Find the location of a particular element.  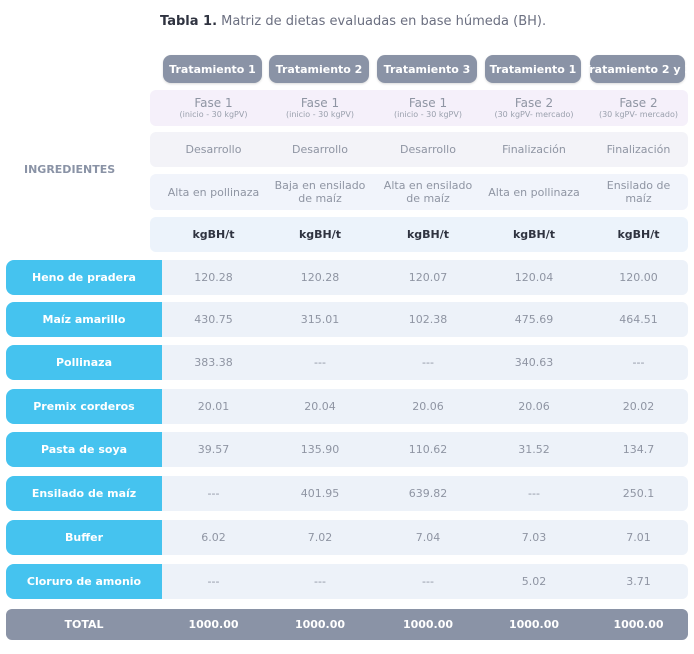

fase-cell-4: Fase 2 (30 kgPV- mercado) is located at coordinates (534, 108).